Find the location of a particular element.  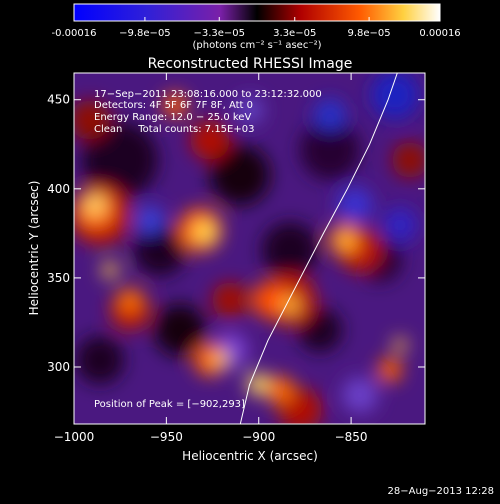

colorbar-tick-label: 9.8e−05 is located at coordinates (369, 33).